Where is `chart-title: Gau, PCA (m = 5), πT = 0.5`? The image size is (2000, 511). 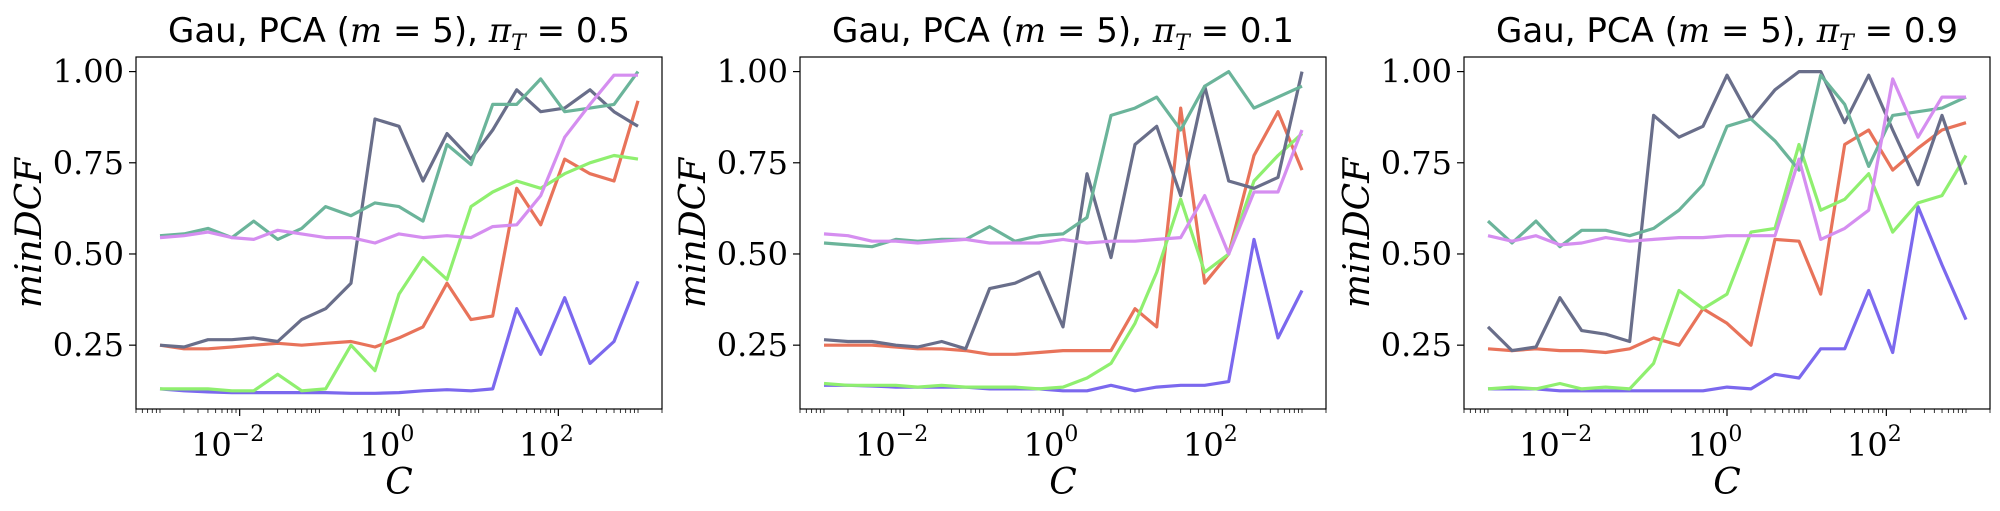
chart-title: Gau, PCA (m = 5), πT = 0.5 is located at coordinates (399, 33).